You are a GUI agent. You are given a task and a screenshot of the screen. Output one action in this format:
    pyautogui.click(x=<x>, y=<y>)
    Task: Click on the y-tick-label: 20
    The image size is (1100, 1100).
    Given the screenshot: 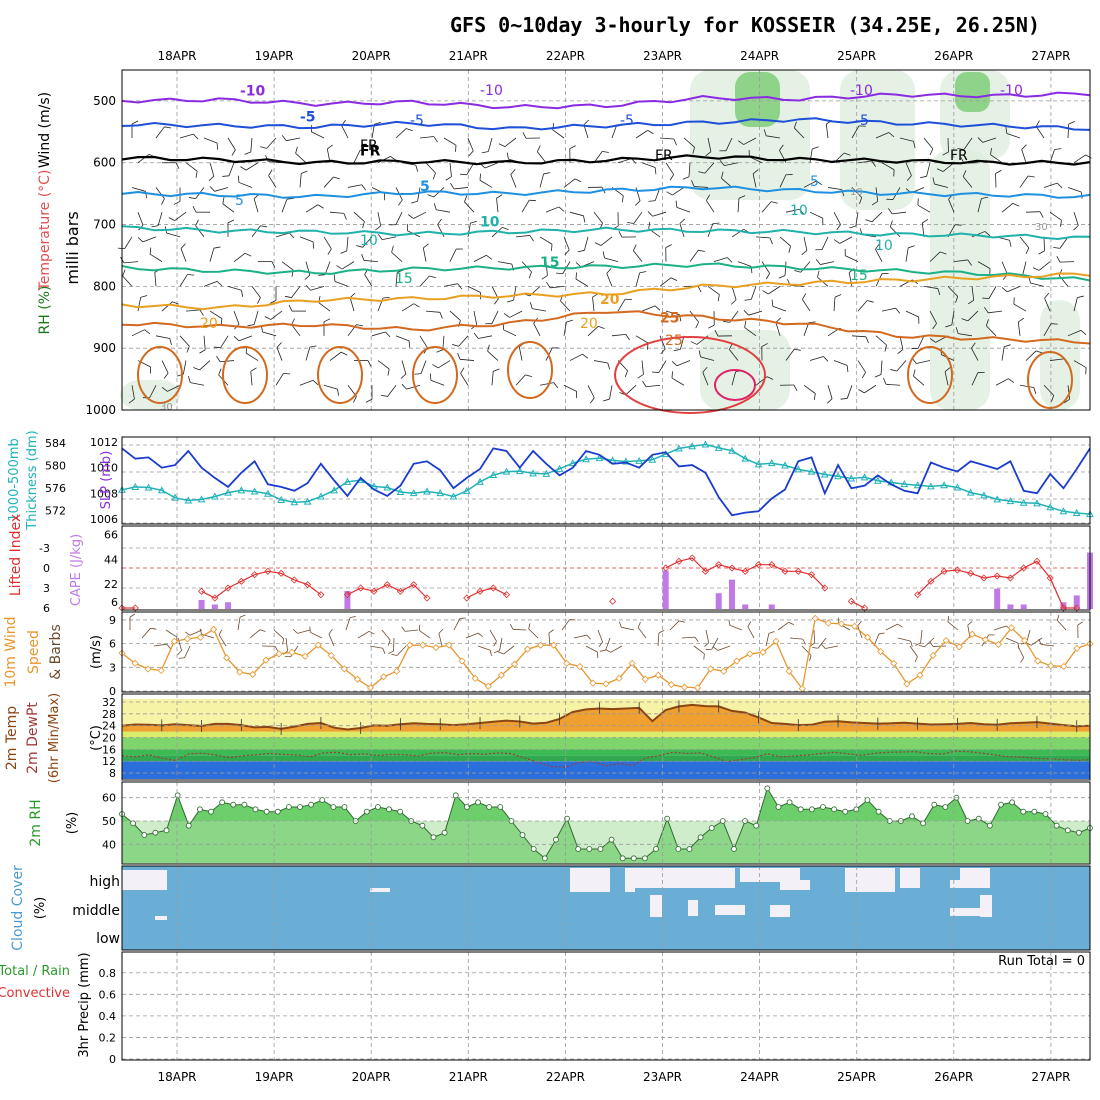 What is the action you would take?
    pyautogui.click(x=109, y=738)
    